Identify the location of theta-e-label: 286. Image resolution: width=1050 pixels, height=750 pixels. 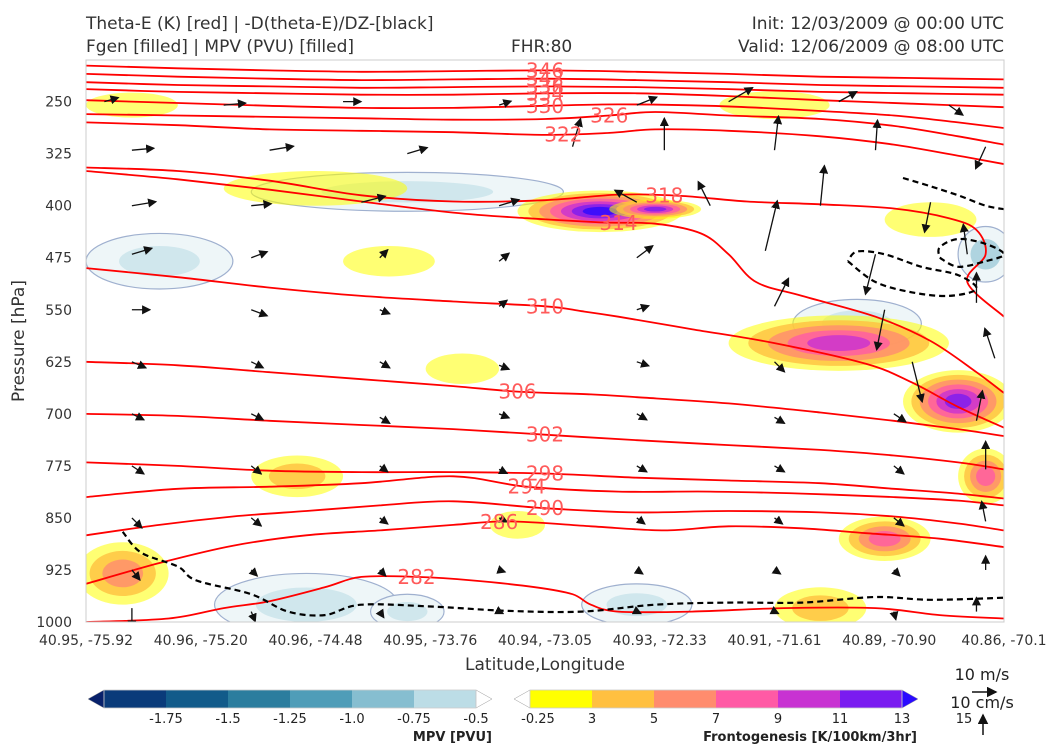
(499, 522).